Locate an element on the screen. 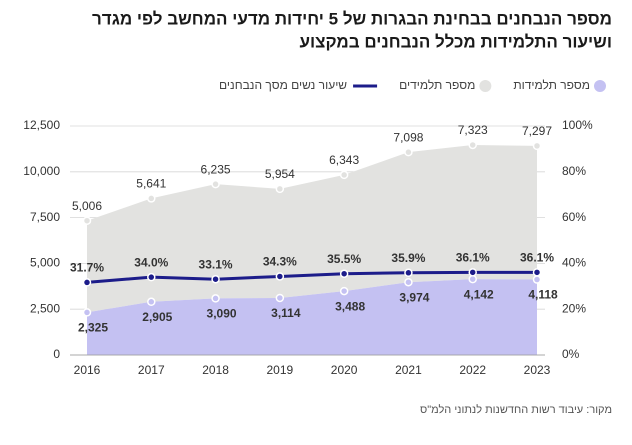  data-label: 5,006 is located at coordinates (87, 206).